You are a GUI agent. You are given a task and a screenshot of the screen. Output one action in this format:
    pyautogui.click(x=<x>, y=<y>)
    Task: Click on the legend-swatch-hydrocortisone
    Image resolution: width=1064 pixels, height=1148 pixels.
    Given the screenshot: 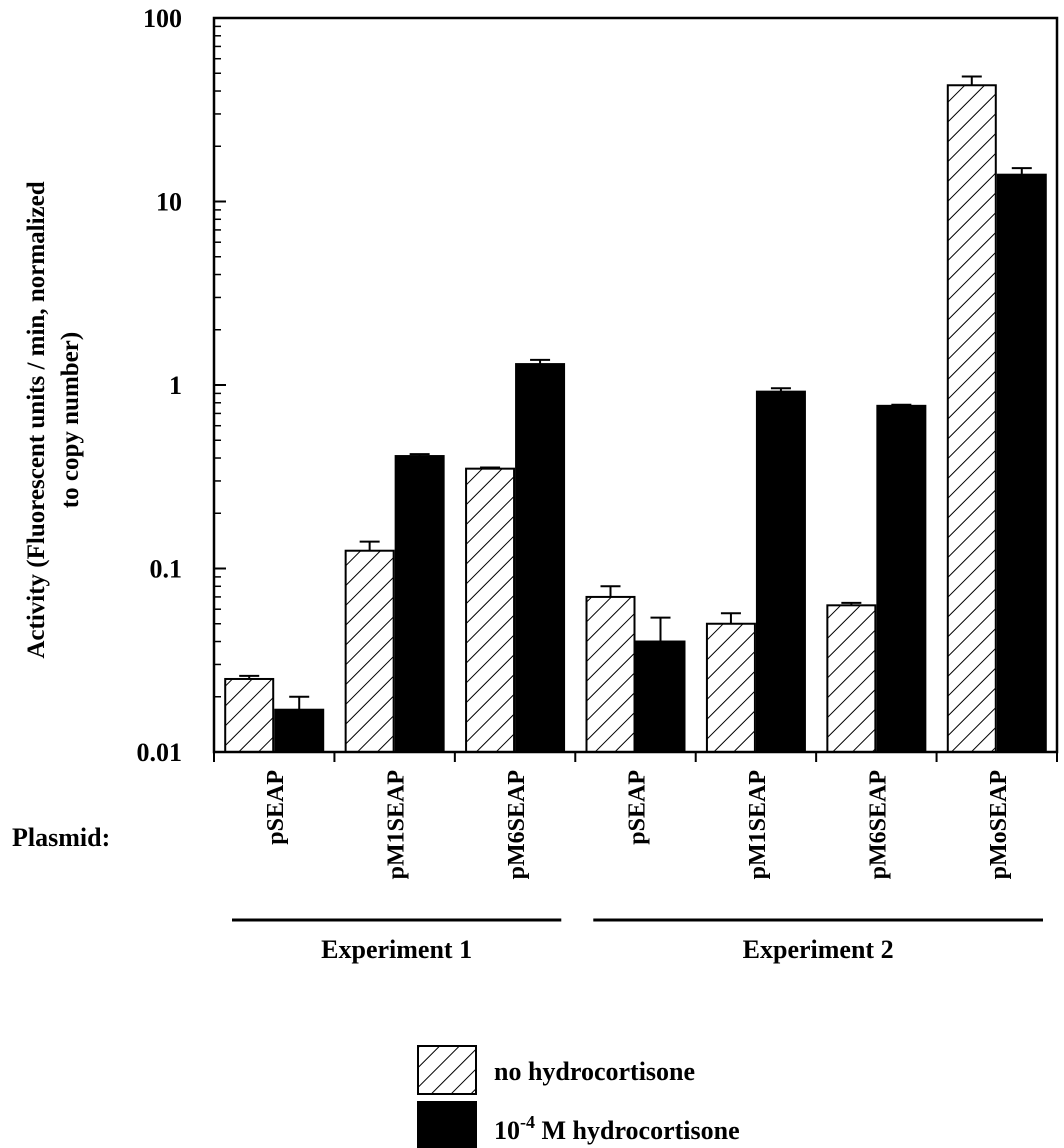 What is the action you would take?
    pyautogui.click(x=447, y=1124)
    